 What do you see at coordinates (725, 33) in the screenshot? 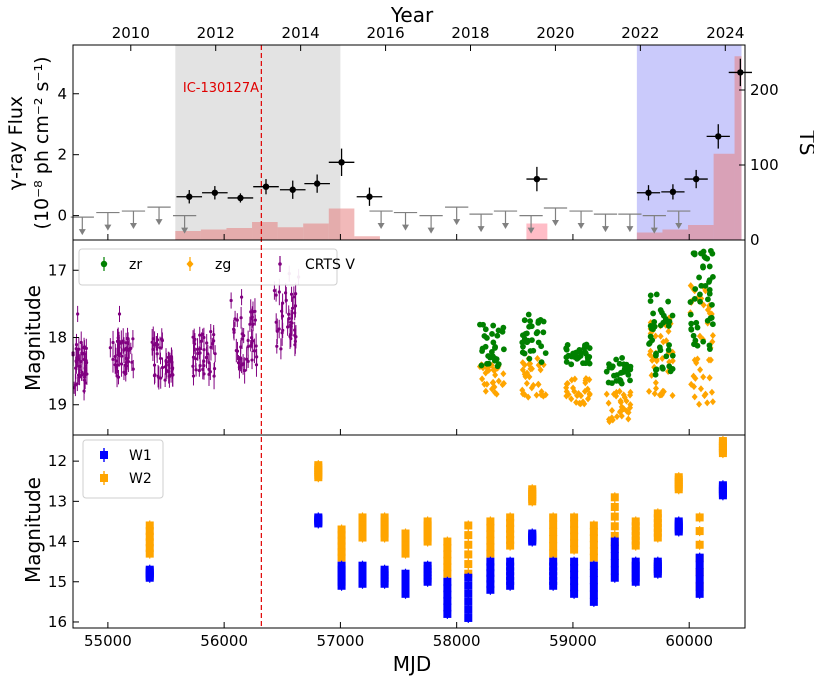
I see `year-tick-label-7: 2024` at bounding box center [725, 33].